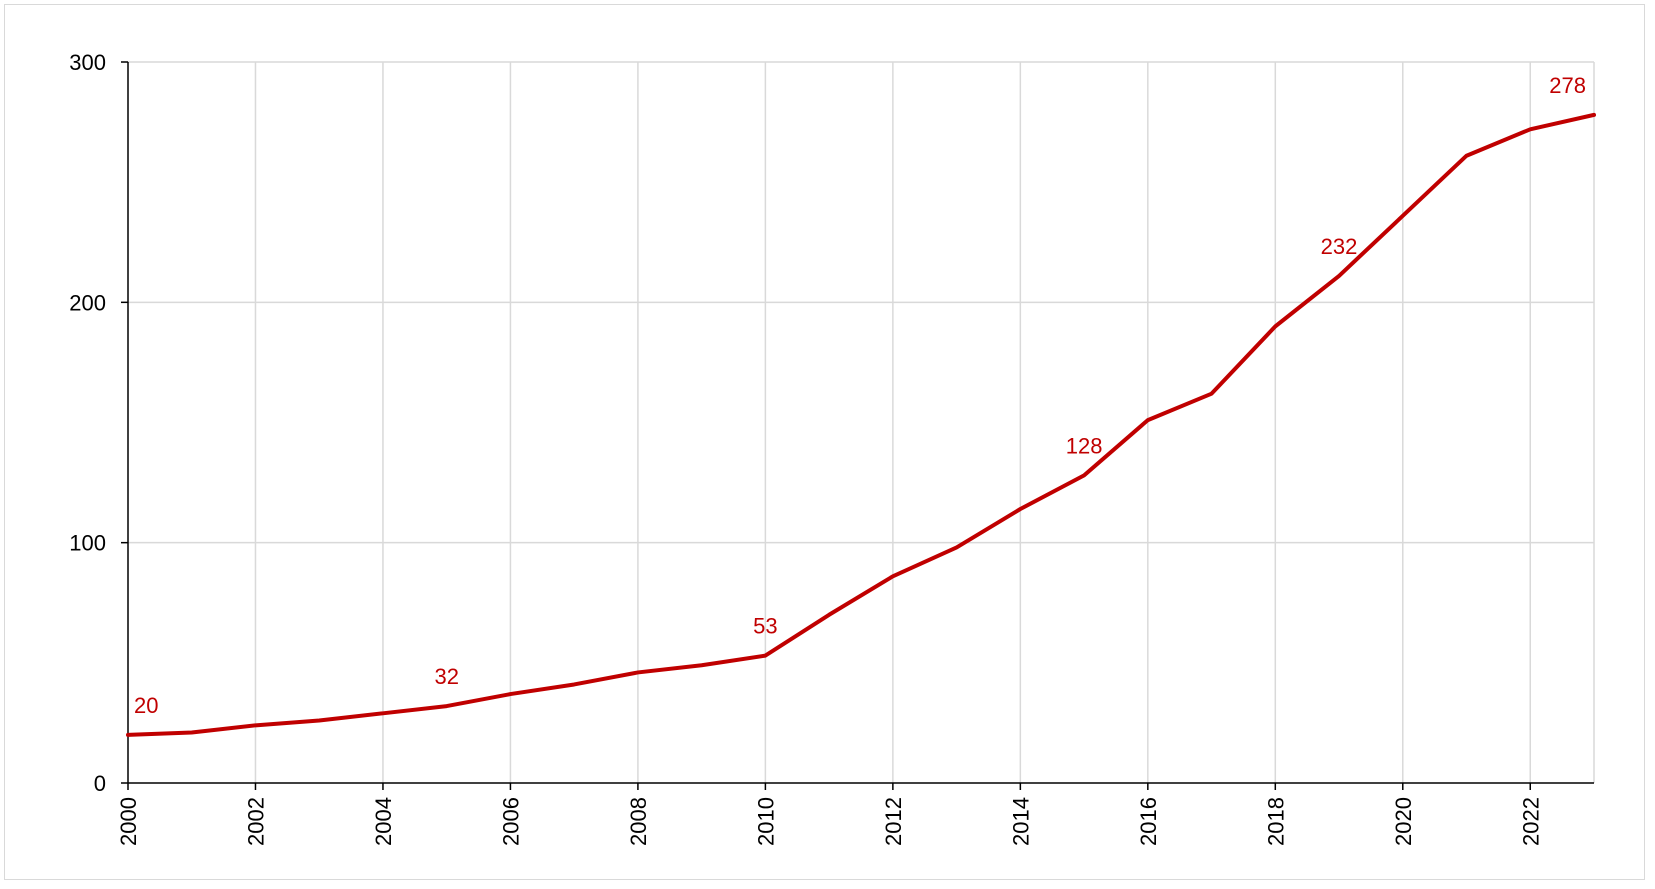  Describe the element at coordinates (100, 783) in the screenshot. I see `y-tick-label-0: 0` at that location.